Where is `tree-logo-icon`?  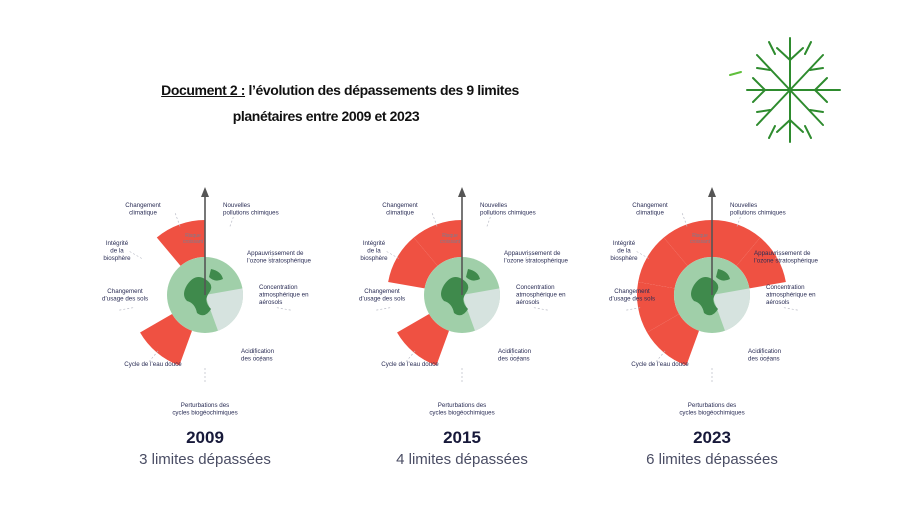
tree-logo-icon is located at coordinates (785, 90).